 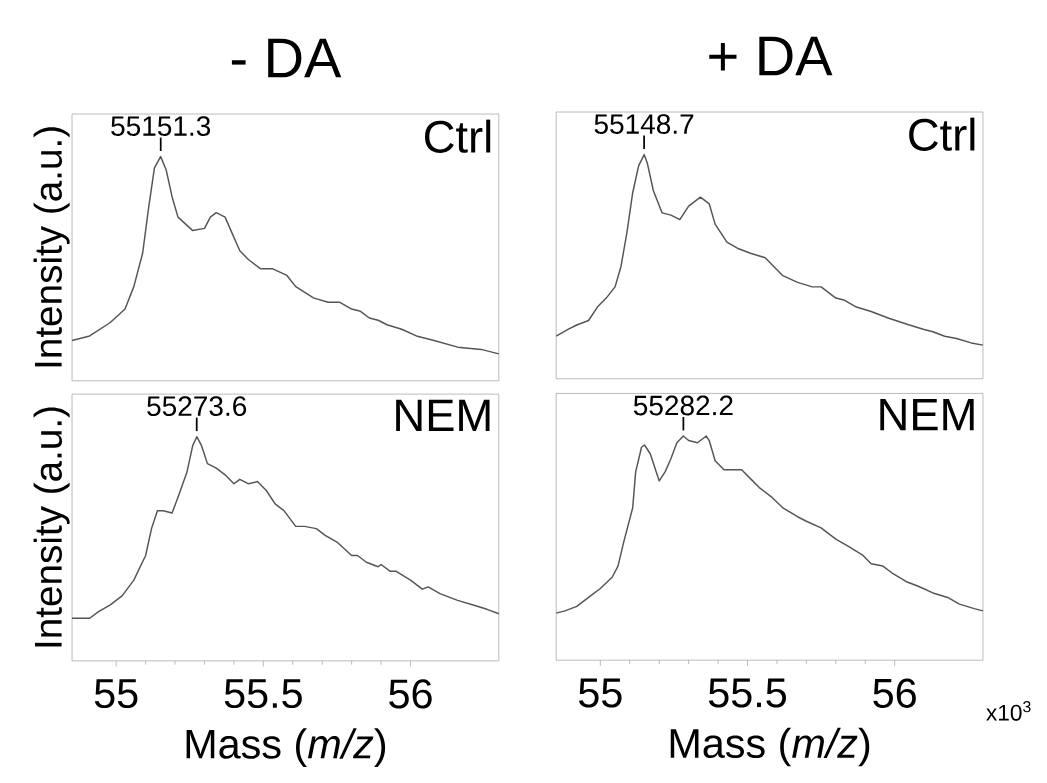 I want to click on annotation: 55273.6, so click(x=197, y=406).